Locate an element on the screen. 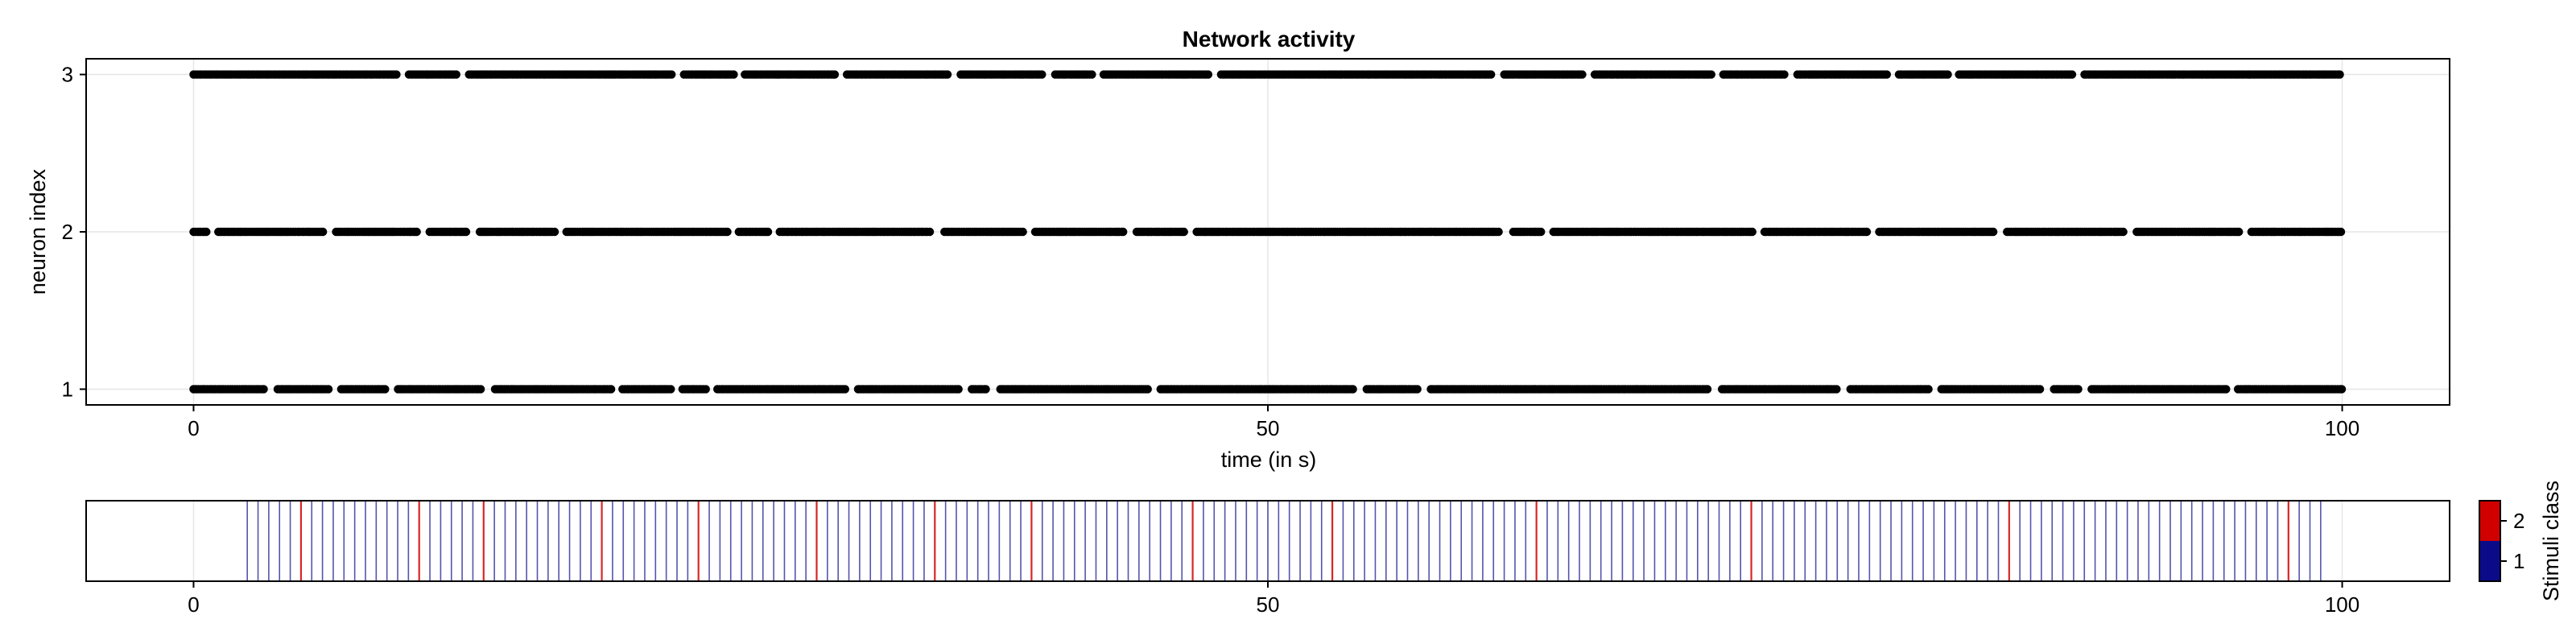 The height and width of the screenshot is (644, 2576). y-tick-label: 2 is located at coordinates (67, 232).